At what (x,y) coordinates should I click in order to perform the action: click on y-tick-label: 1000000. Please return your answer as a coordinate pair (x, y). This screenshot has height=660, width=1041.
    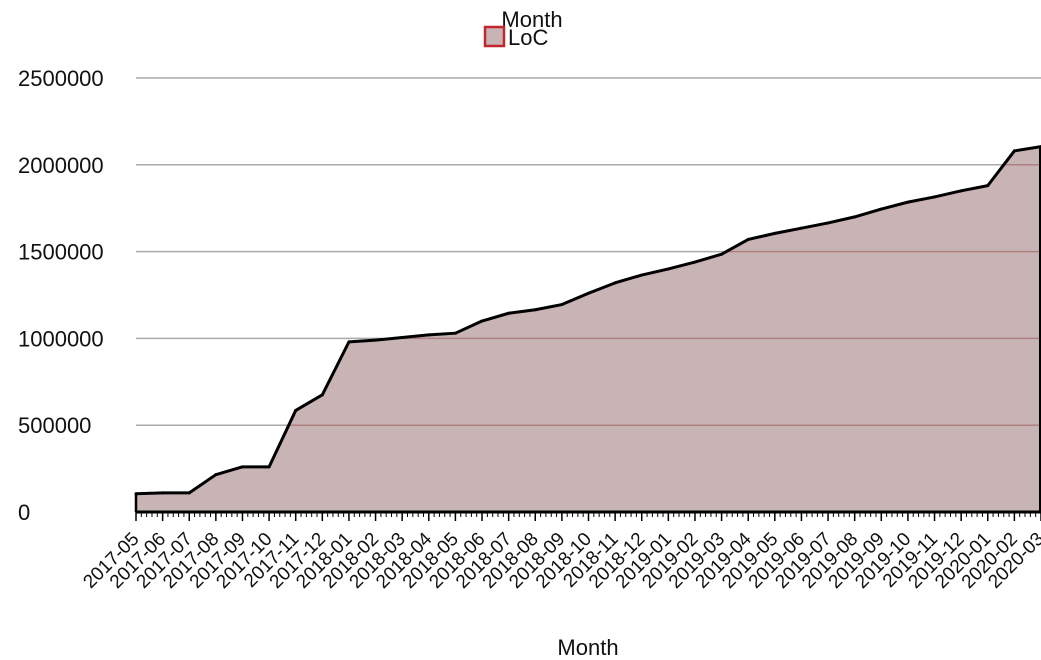
    Looking at the image, I should click on (61, 338).